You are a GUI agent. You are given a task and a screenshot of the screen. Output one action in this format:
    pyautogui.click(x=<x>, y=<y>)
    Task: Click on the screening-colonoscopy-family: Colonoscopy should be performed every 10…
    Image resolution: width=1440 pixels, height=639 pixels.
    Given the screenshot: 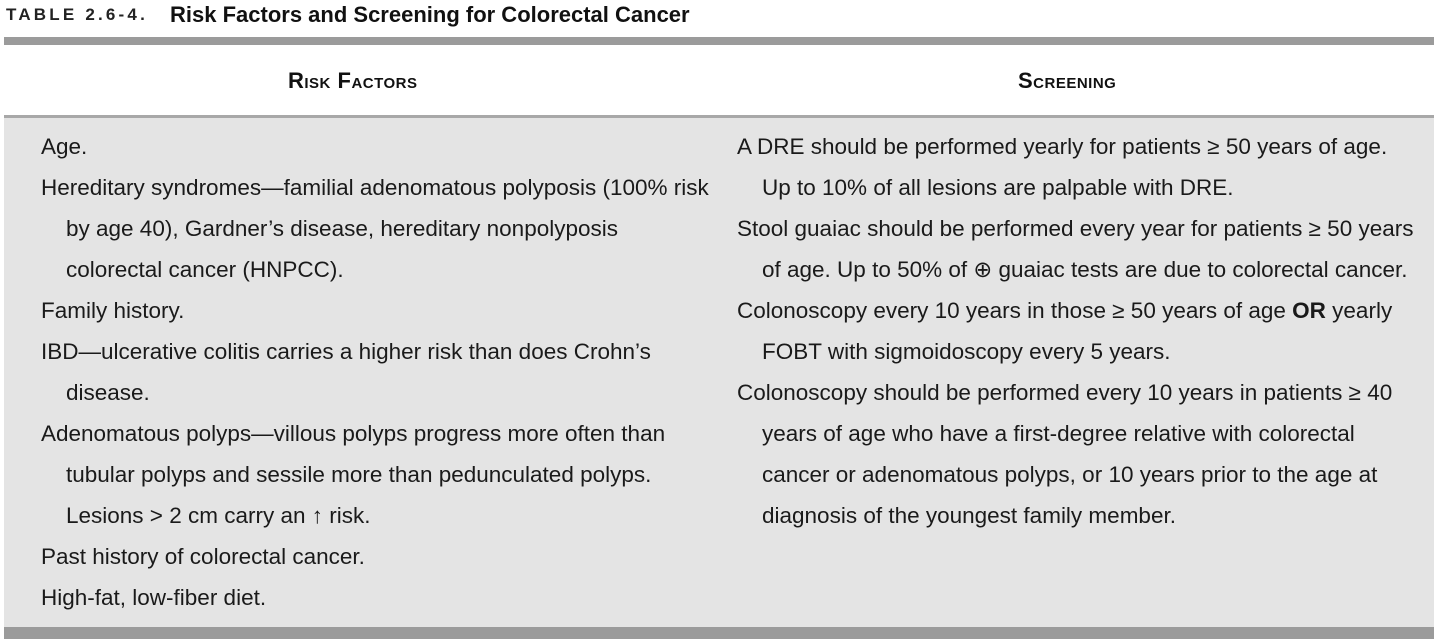 What is the action you would take?
    pyautogui.click(x=1065, y=454)
    